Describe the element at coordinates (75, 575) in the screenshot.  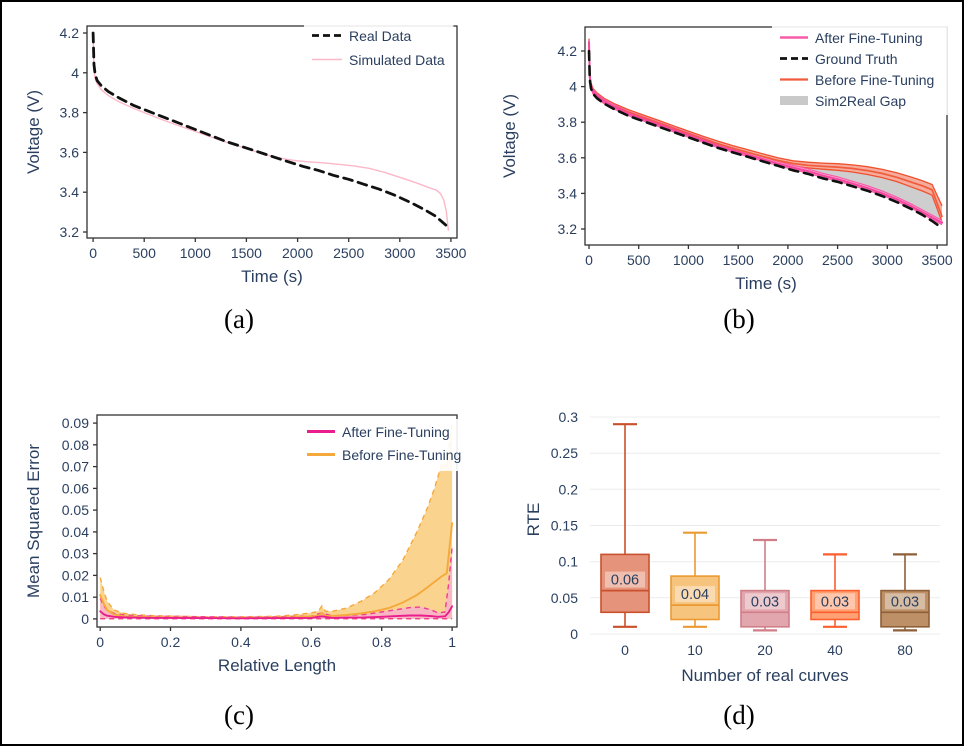
I see `svg-text: 0.02` at that location.